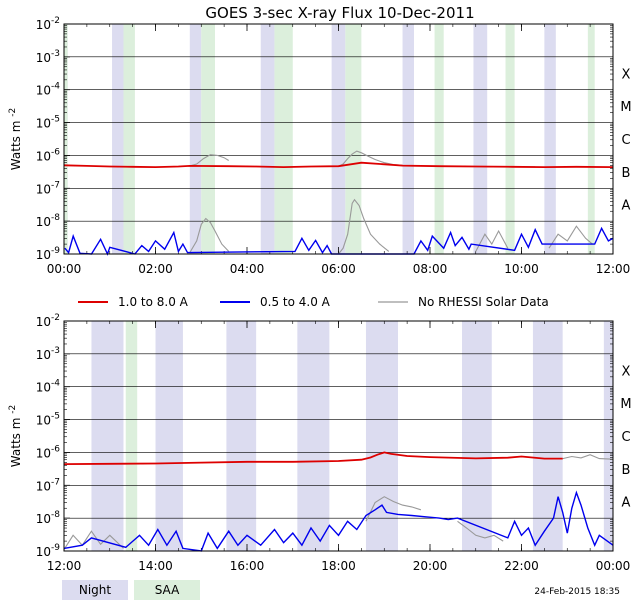 Image resolution: width=640 pixels, height=600 pixels. What do you see at coordinates (247, 269) in the screenshot?
I see `x-tick-label: 04:00` at bounding box center [247, 269].